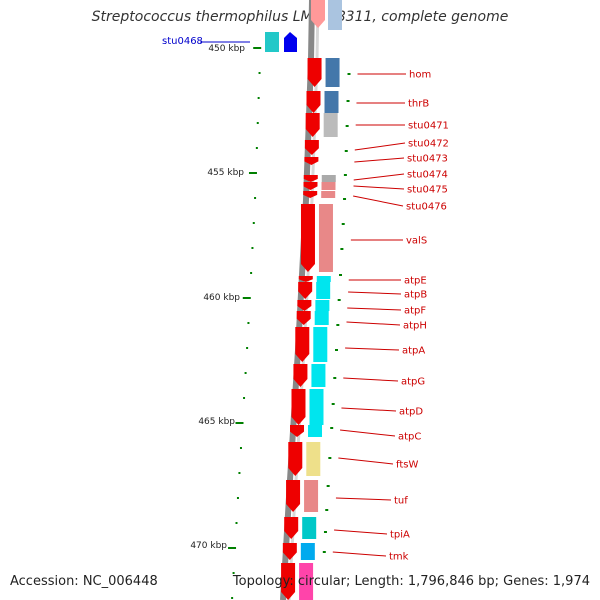 The image size is (600, 600). What do you see at coordinates (399, 557) in the screenshot?
I see `gene-label-tmk: tmk` at bounding box center [399, 557].